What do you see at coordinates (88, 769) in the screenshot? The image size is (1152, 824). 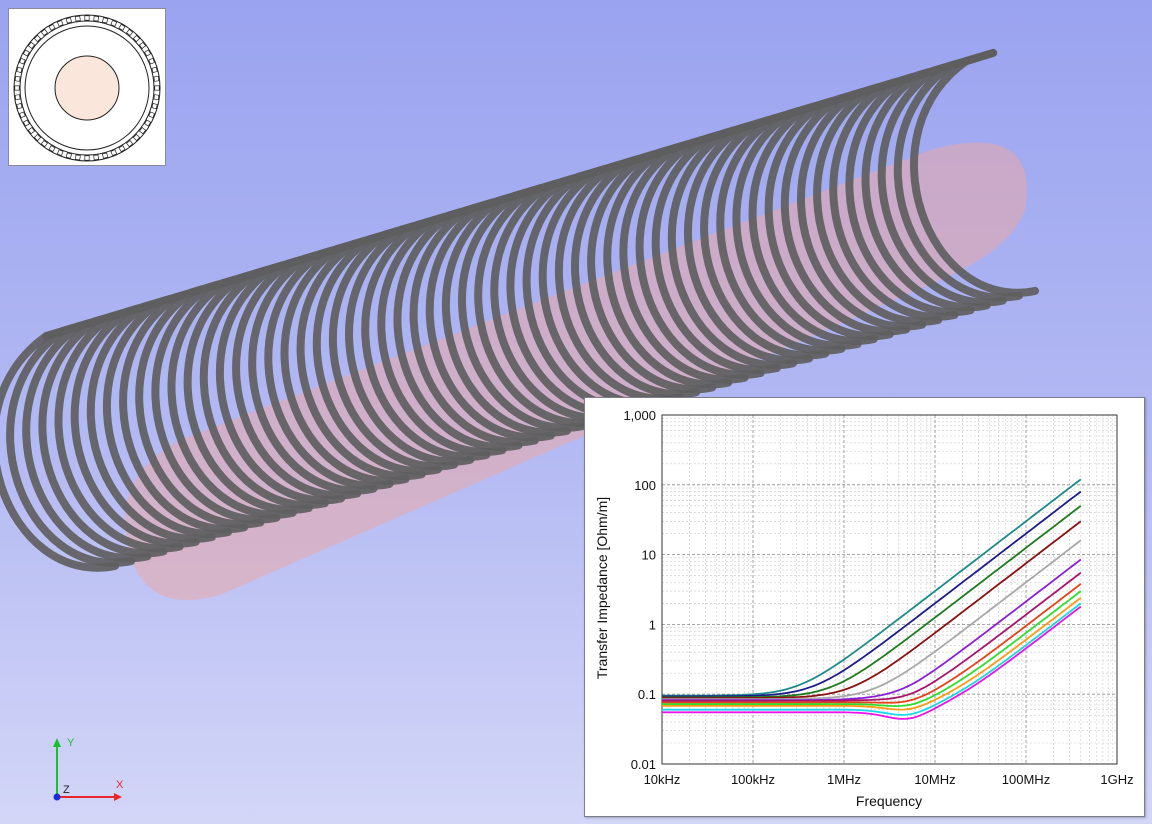 I see `axes-triad: X Y Z` at bounding box center [88, 769].